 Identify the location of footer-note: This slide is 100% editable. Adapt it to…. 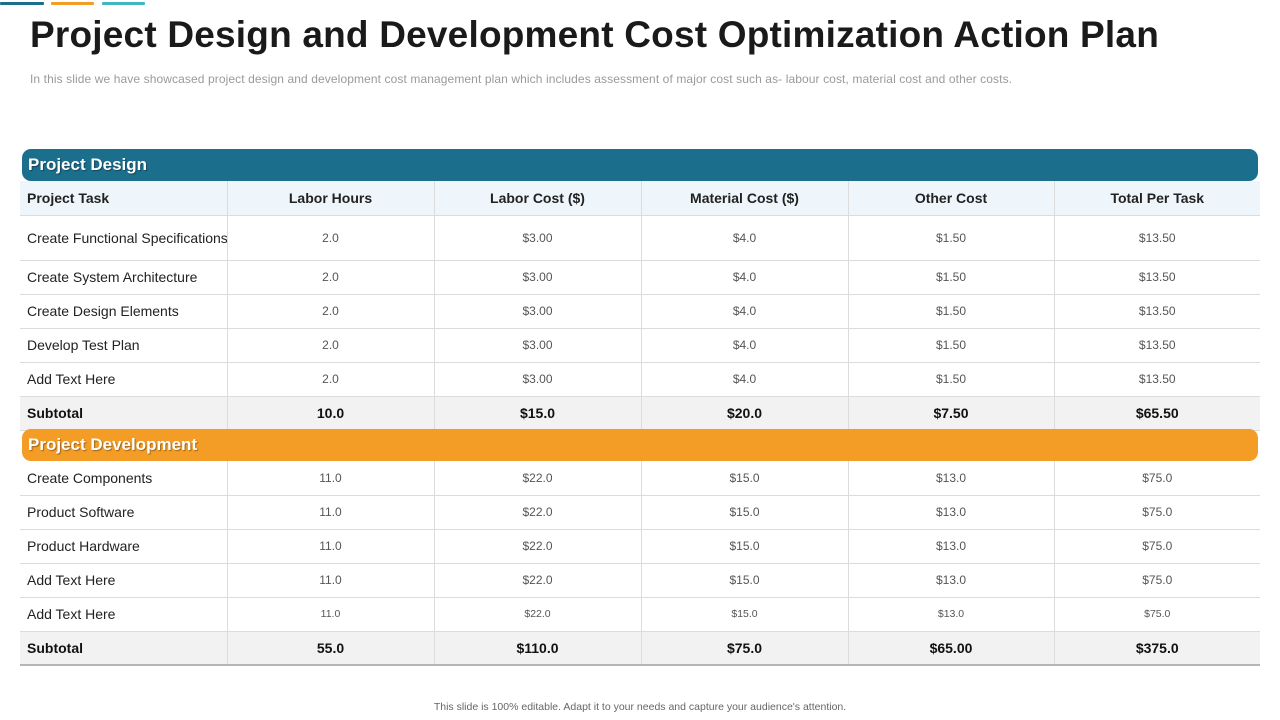
(640, 707).